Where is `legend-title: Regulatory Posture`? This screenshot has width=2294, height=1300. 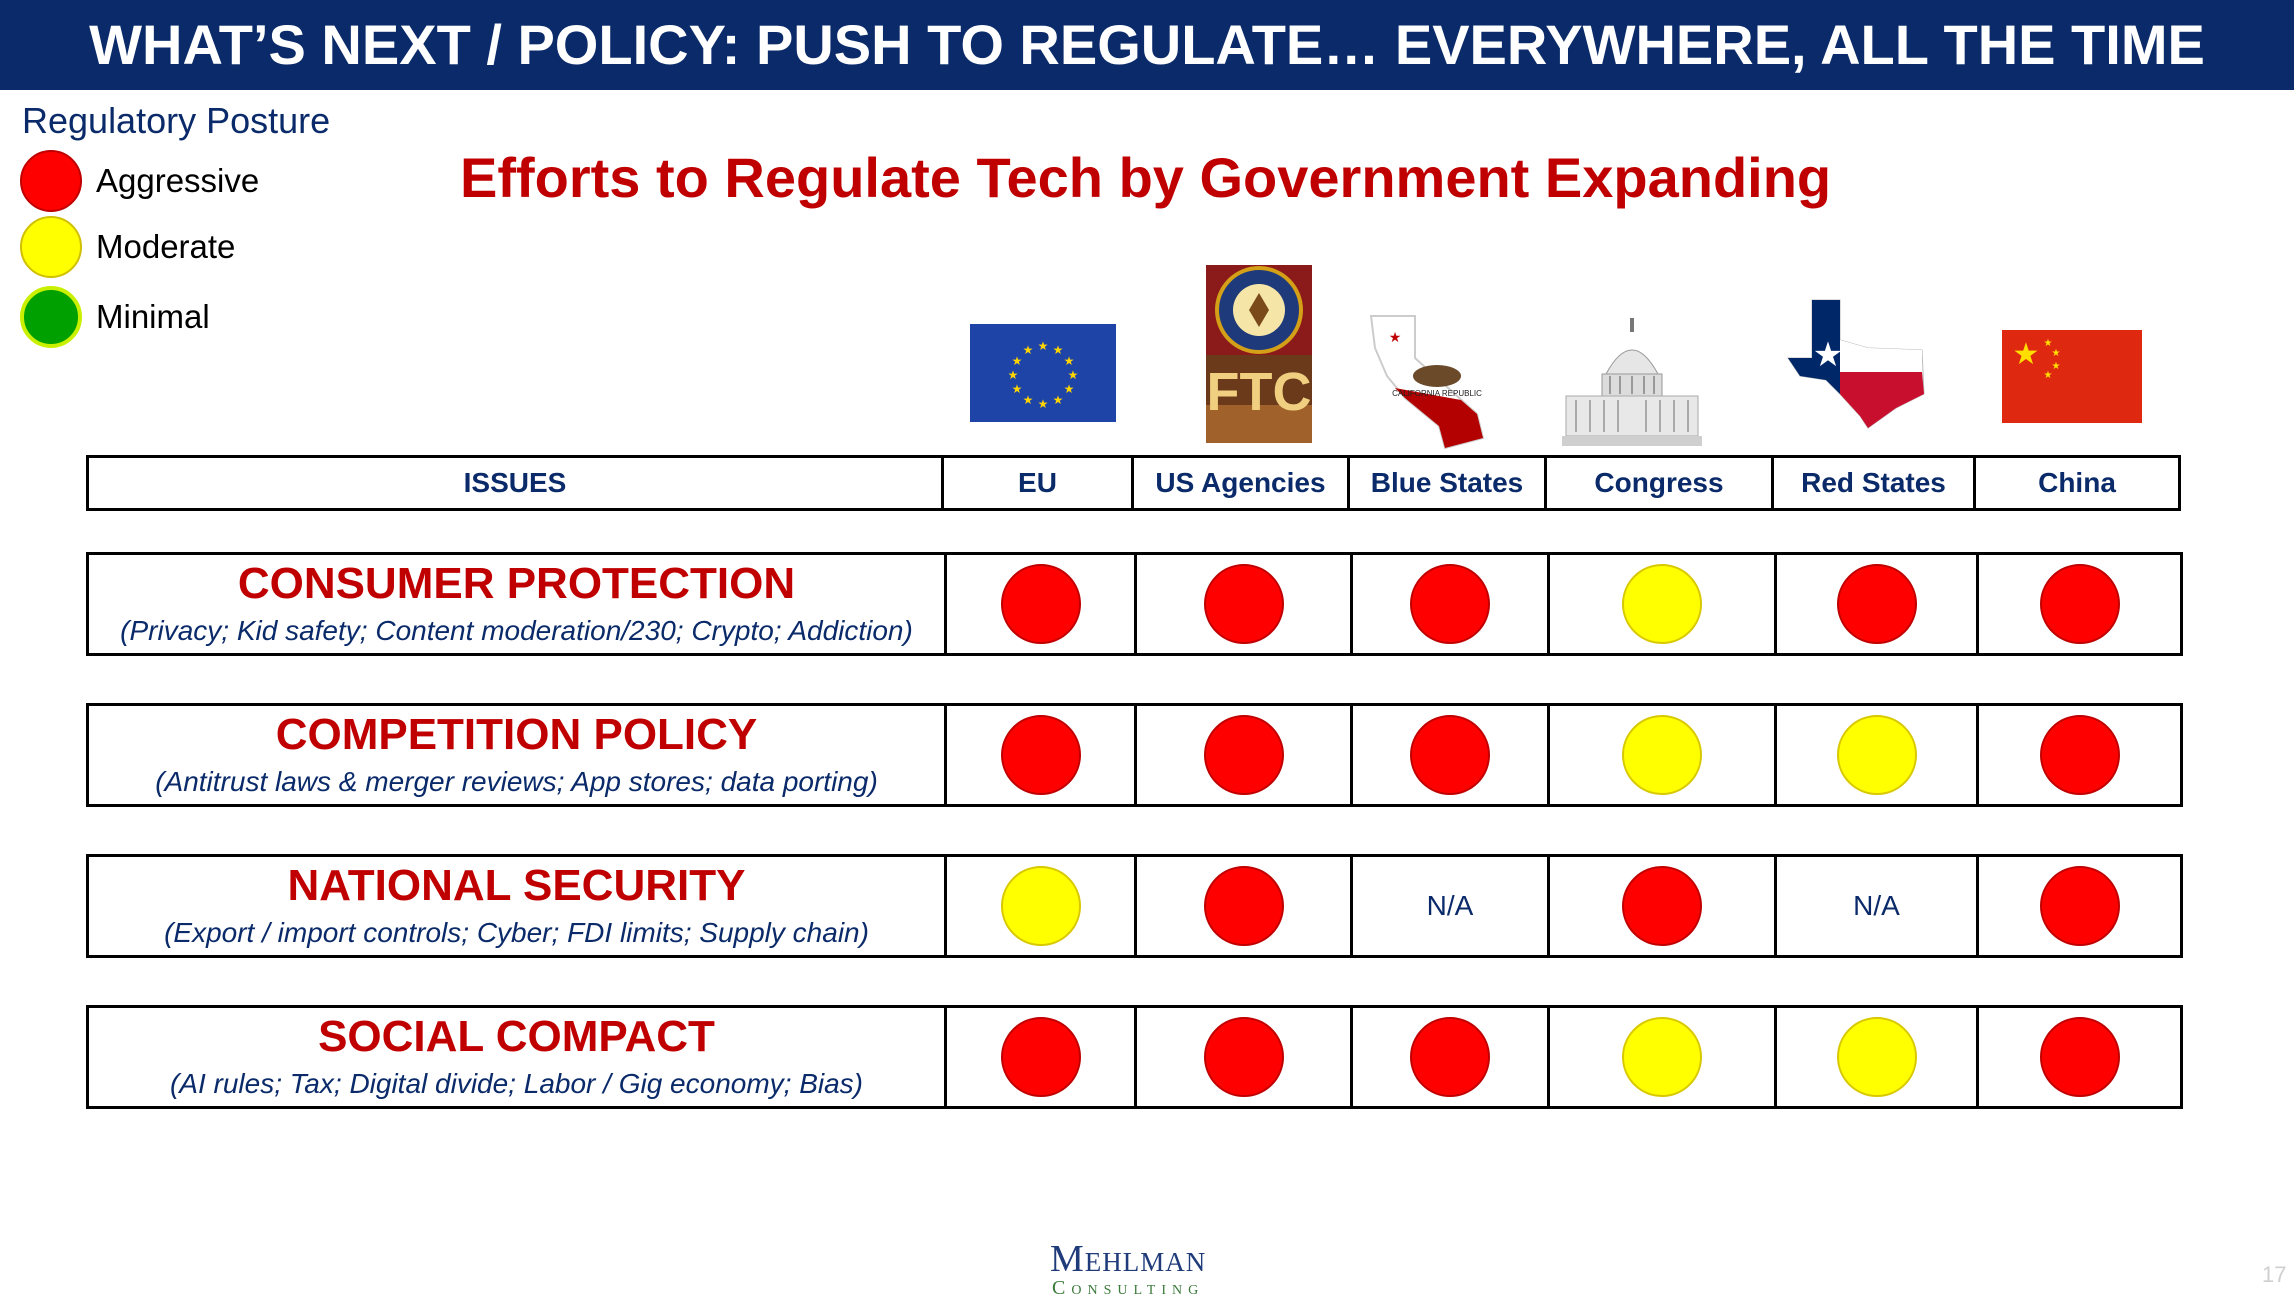 legend-title: Regulatory Posture is located at coordinates (176, 120).